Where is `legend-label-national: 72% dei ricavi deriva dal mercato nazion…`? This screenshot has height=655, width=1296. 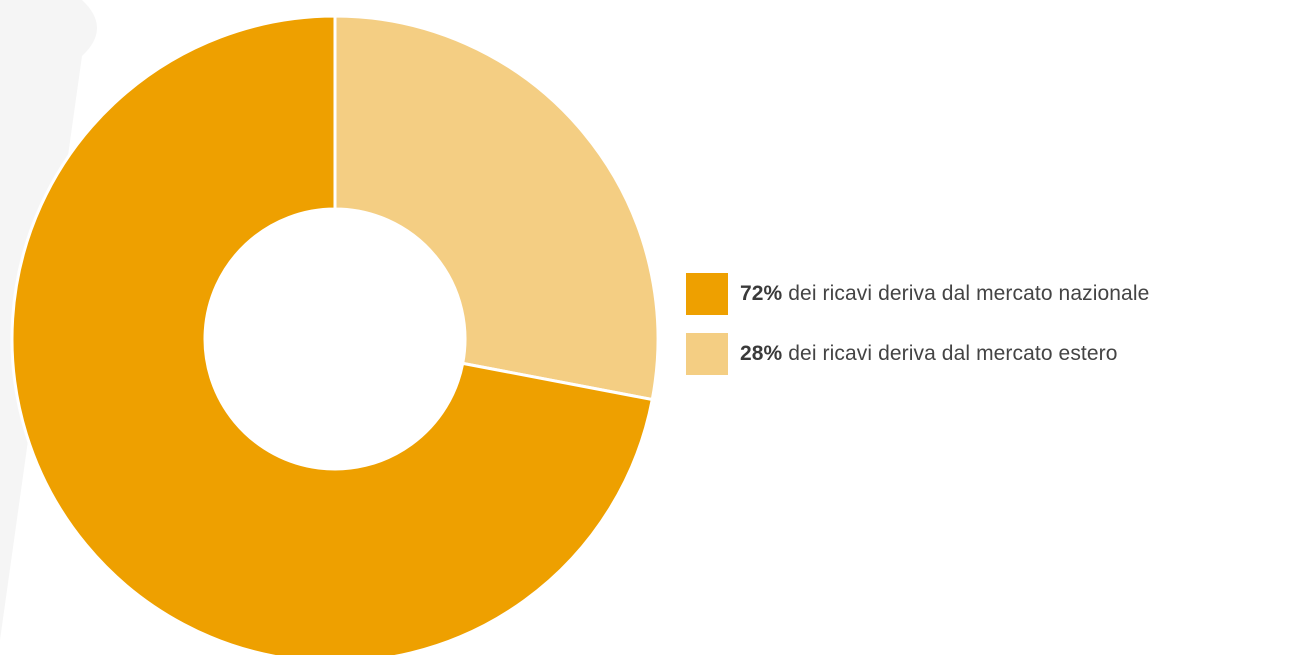 legend-label-national: 72% dei ricavi deriva dal mercato nazion… is located at coordinates (944, 294).